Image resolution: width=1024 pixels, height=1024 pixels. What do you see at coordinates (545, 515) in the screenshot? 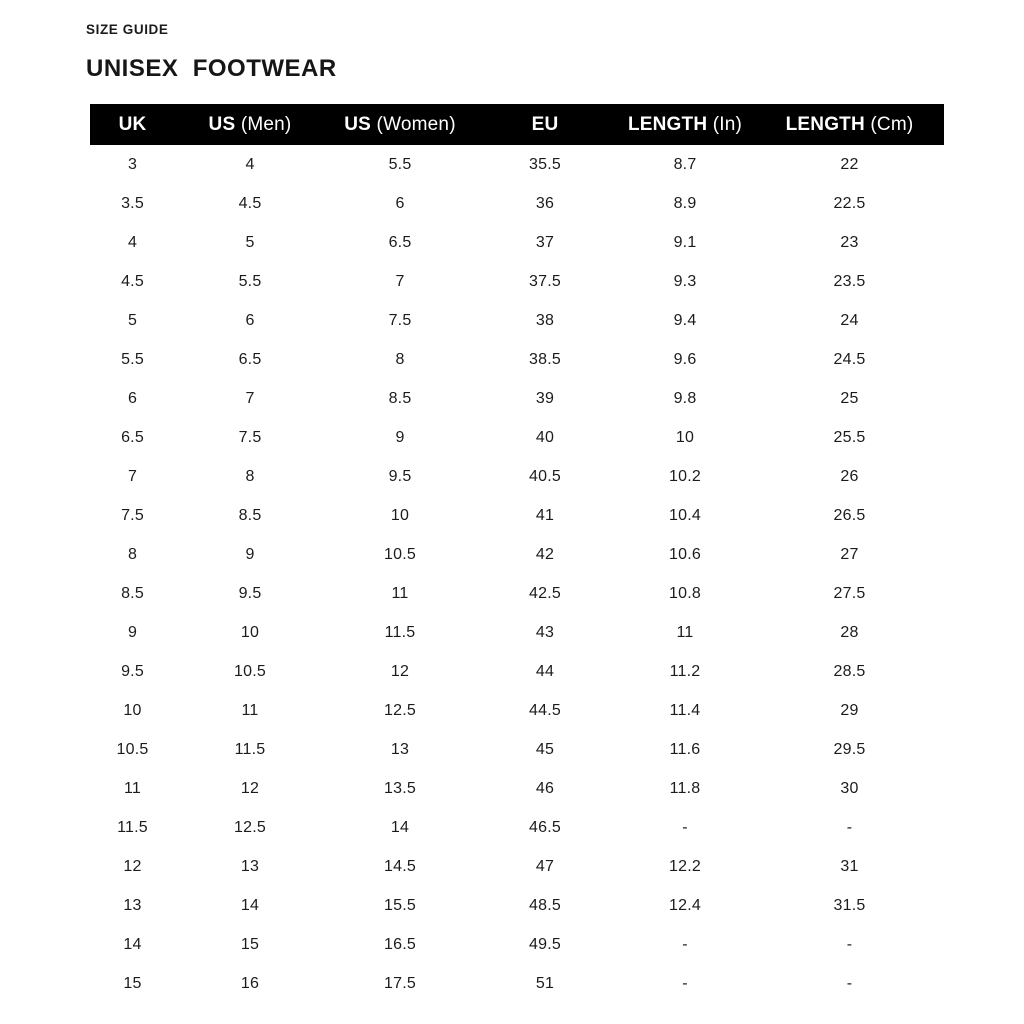
I see `size-cell-eu: 41` at bounding box center [545, 515].